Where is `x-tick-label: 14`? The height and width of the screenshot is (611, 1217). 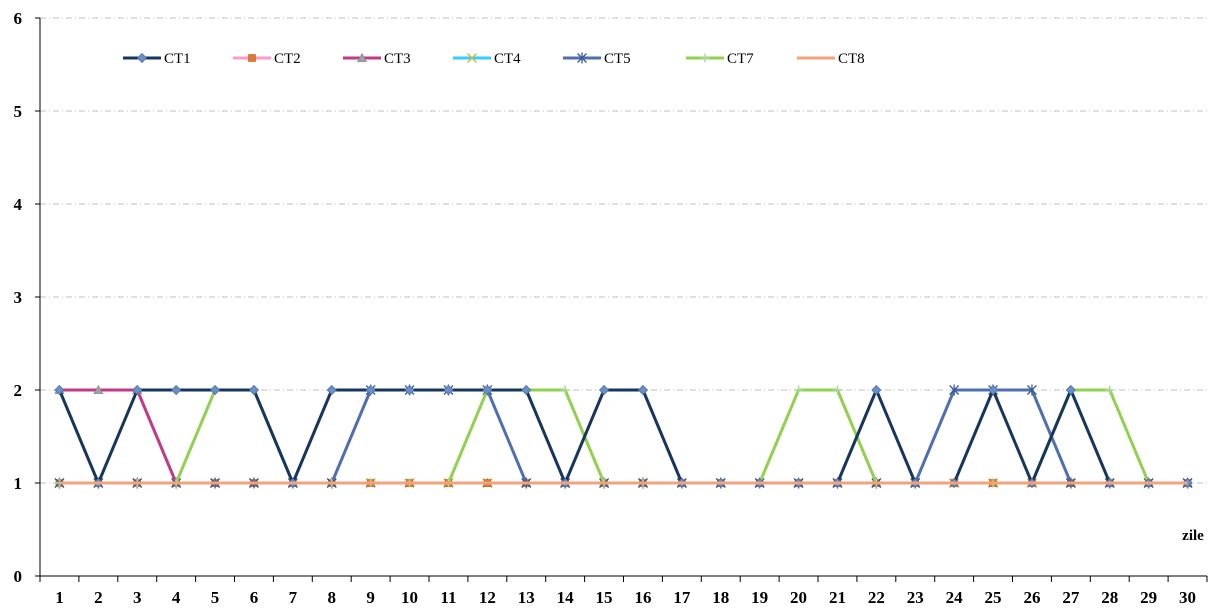 x-tick-label: 14 is located at coordinates (566, 597).